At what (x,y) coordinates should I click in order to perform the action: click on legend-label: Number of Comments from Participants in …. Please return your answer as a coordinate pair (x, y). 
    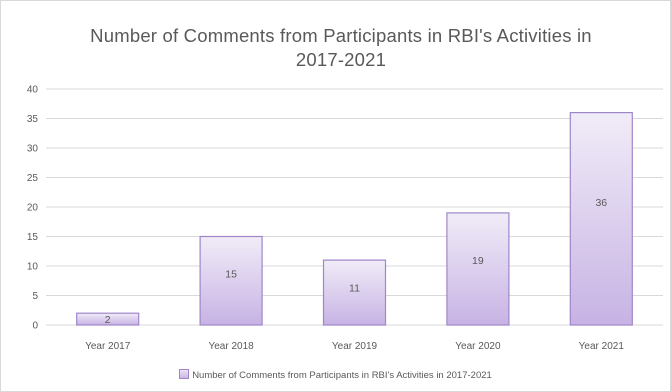
    Looking at the image, I should click on (342, 375).